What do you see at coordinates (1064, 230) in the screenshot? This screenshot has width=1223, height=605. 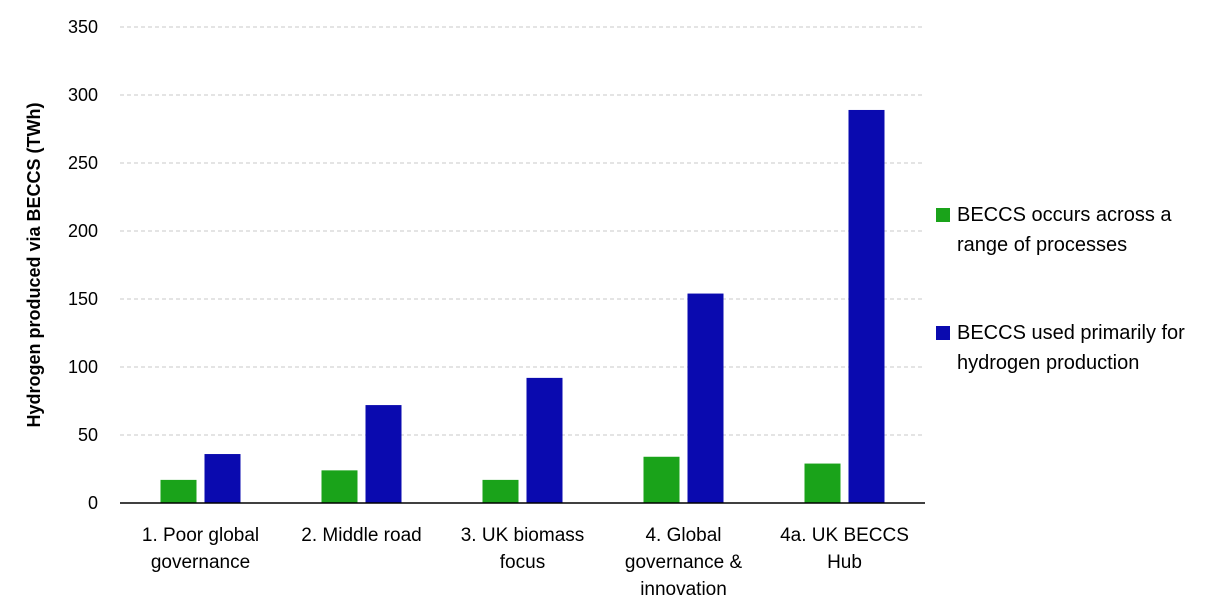 I see `legend-label: BECCS occurs across a range of processes` at bounding box center [1064, 230].